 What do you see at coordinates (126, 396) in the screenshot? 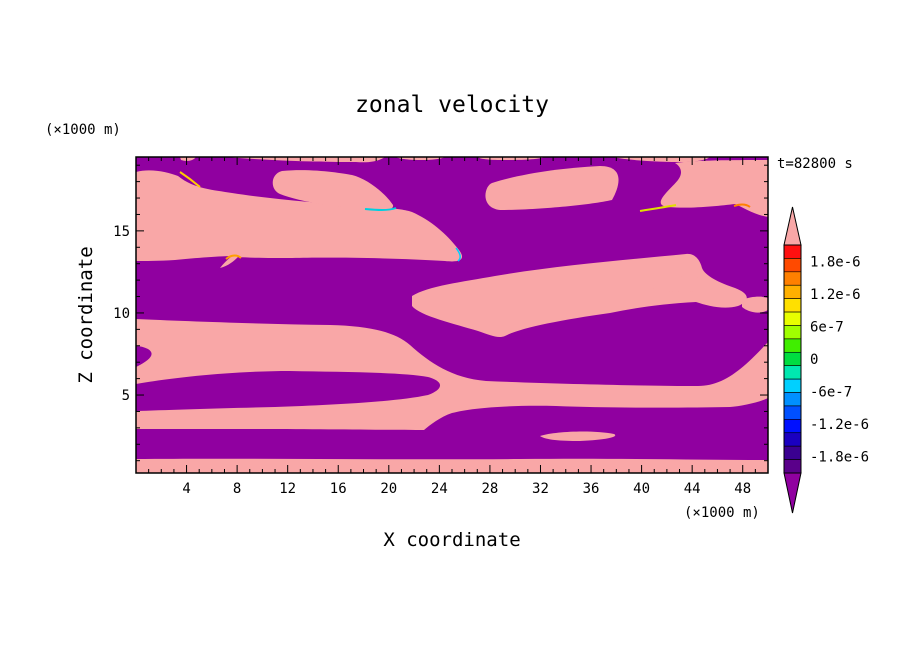
I see `y-tick-label: 5` at bounding box center [126, 396].